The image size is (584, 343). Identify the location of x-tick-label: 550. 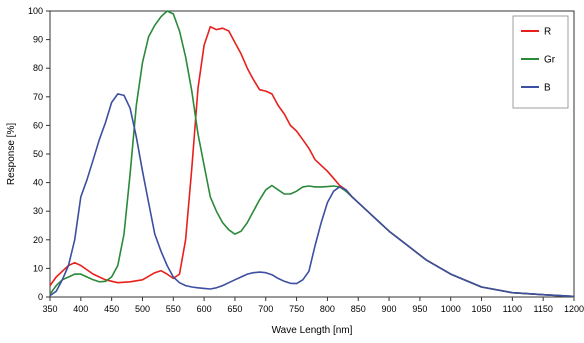
(173, 309).